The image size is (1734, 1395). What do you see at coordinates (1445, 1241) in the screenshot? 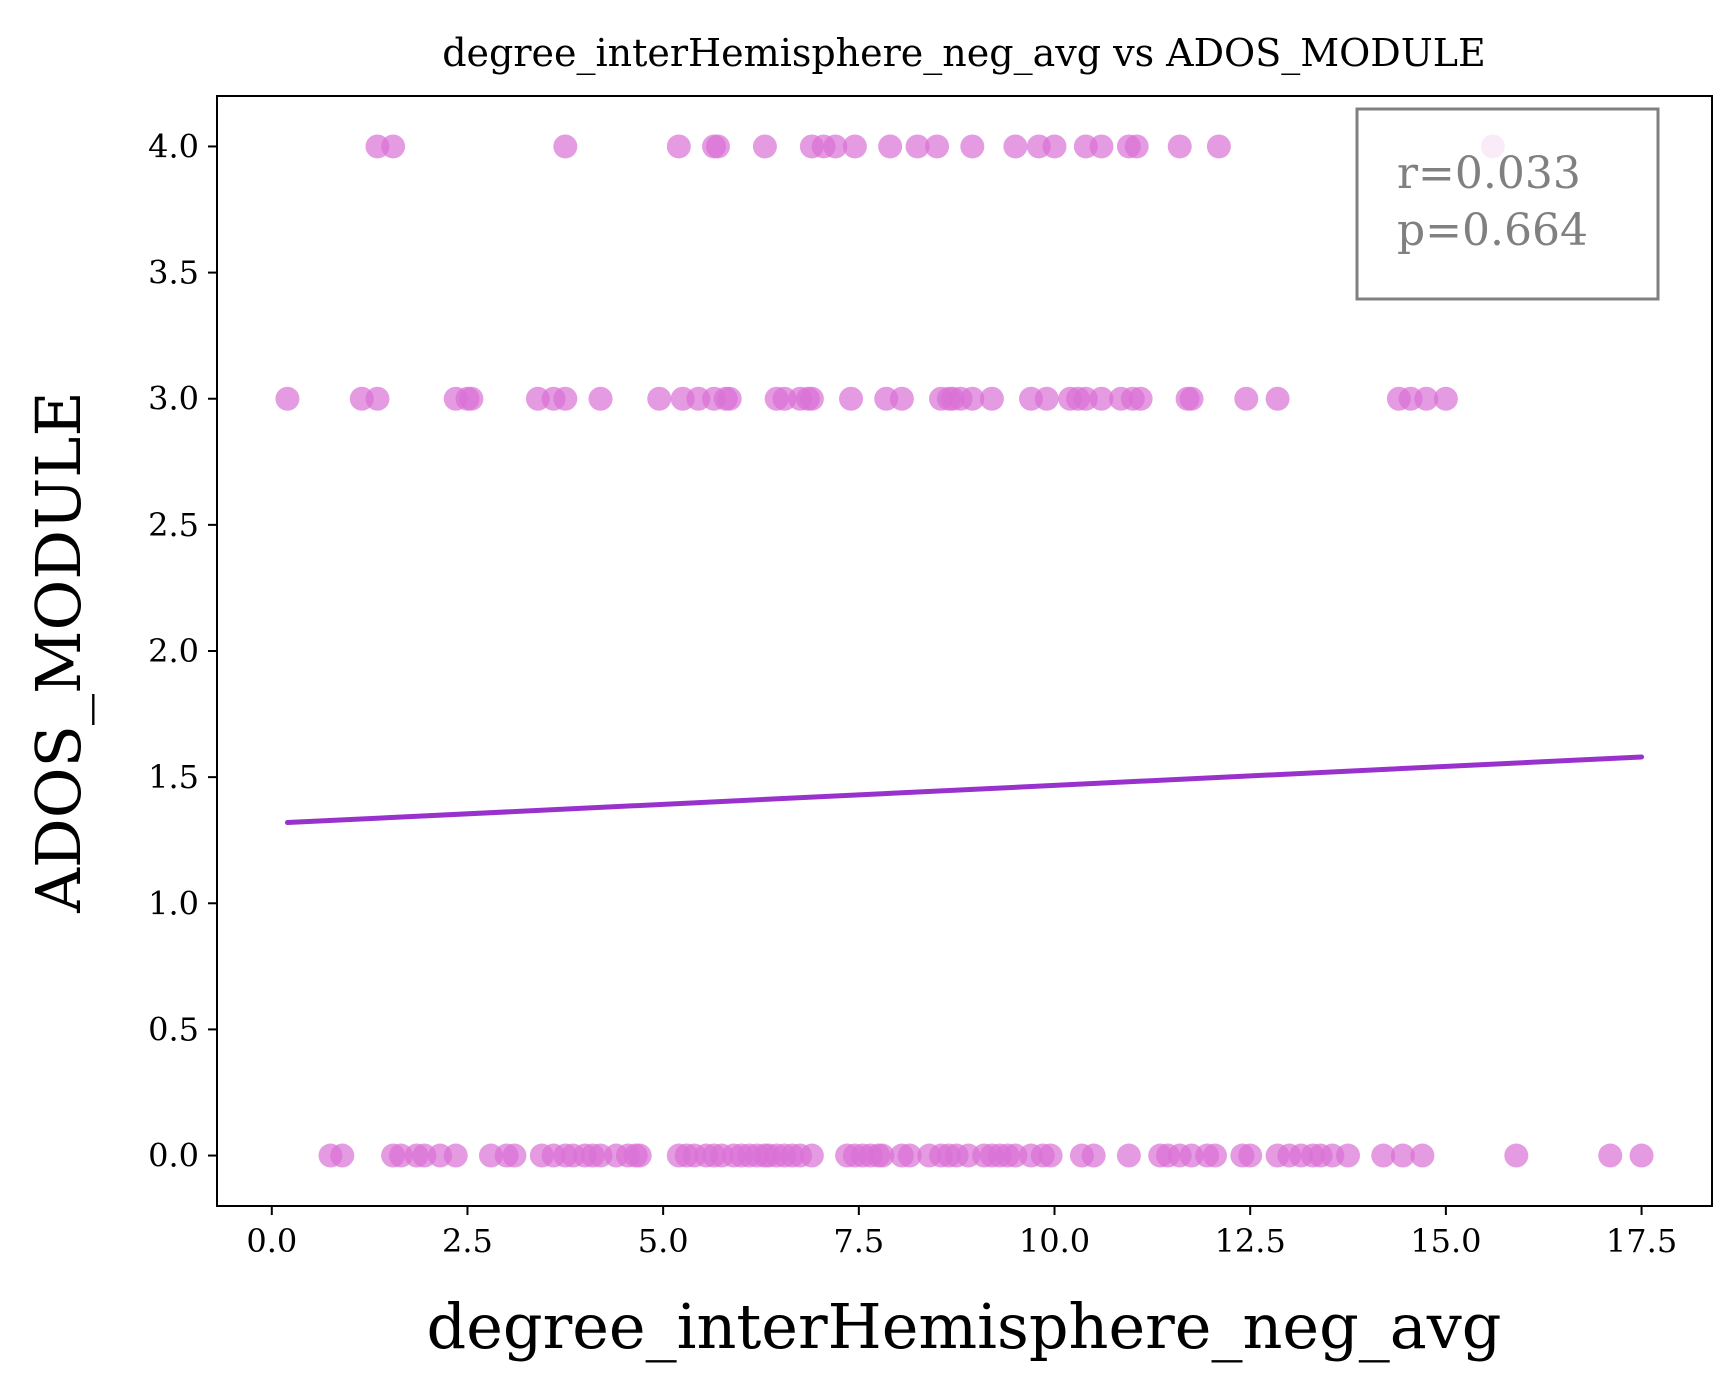
I see `x-tick-label: 15.0` at bounding box center [1445, 1241].